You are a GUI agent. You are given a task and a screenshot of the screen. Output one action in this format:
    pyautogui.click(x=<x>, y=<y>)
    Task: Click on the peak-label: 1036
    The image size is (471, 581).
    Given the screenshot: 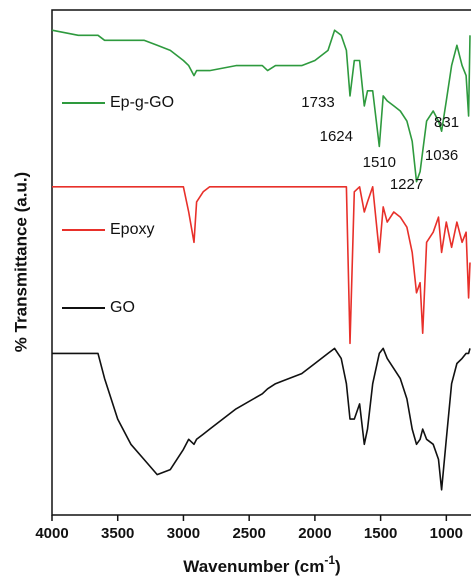 What is the action you would take?
    pyautogui.click(x=441, y=155)
    